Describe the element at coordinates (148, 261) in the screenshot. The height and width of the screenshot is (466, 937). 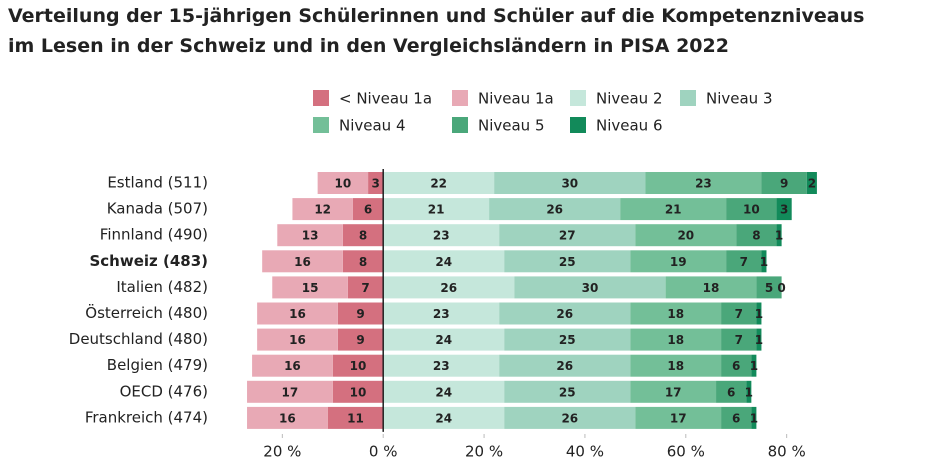
I see `category-label: Schweiz (483)` at that location.